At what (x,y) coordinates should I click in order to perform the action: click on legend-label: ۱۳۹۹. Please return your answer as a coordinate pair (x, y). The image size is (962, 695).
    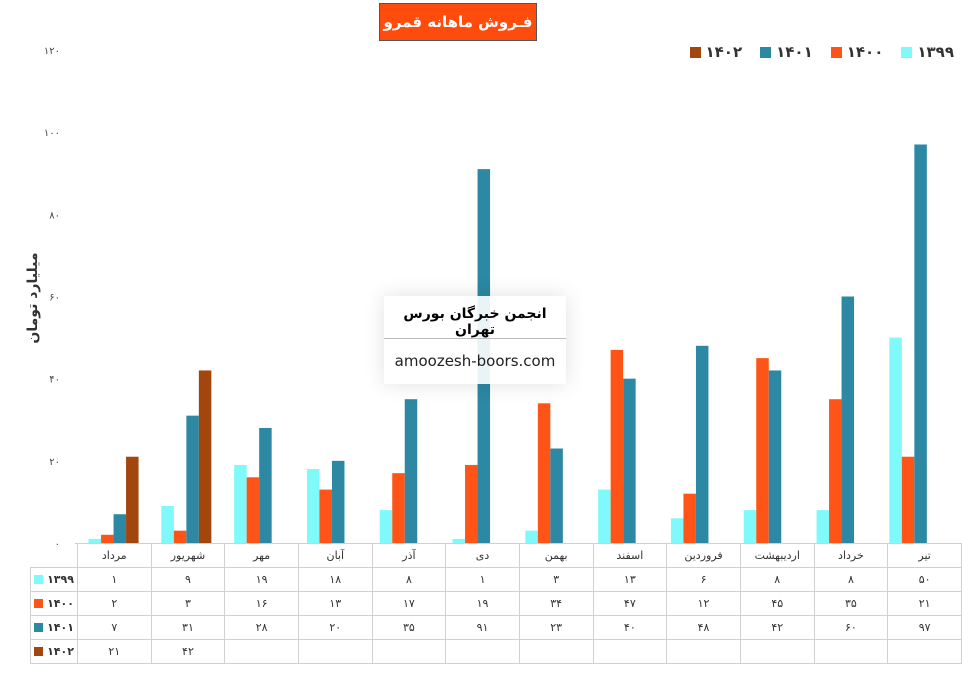
    Looking at the image, I should click on (935, 52).